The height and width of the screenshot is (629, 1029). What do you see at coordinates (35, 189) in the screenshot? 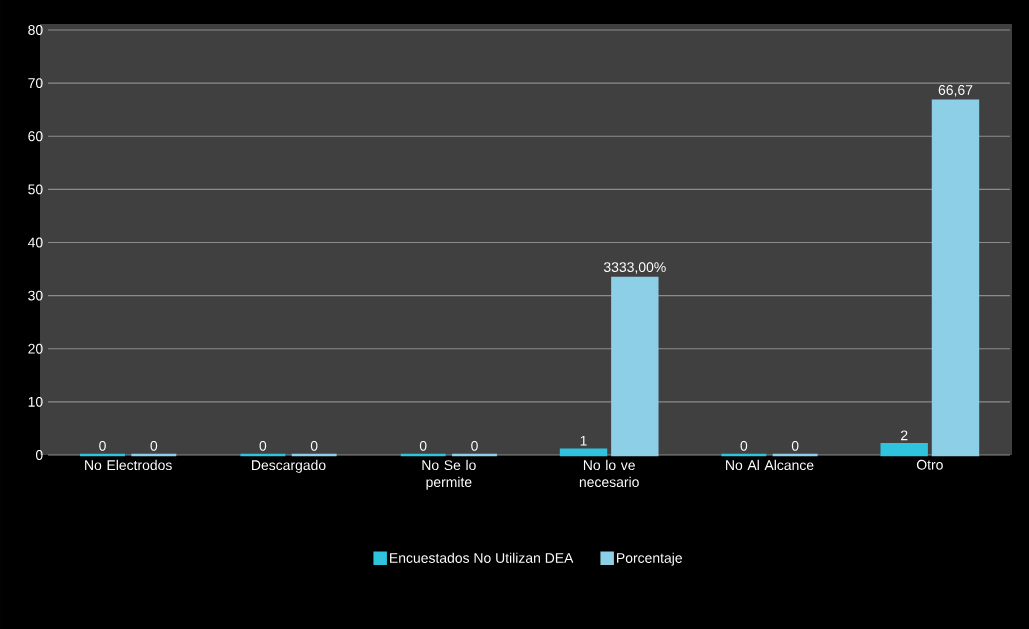
I see `y-tick-label: 50` at bounding box center [35, 189].